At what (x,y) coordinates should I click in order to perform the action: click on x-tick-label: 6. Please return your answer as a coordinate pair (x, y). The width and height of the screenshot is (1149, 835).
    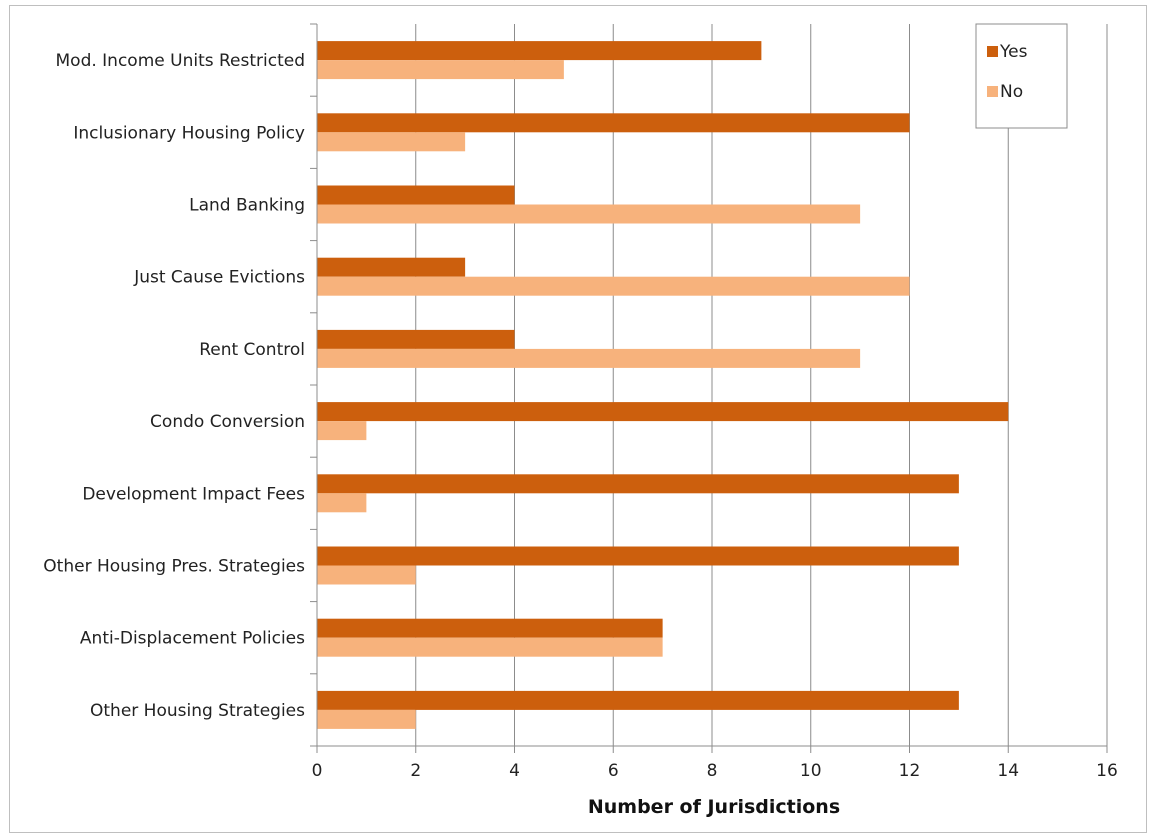
    Looking at the image, I should click on (613, 771).